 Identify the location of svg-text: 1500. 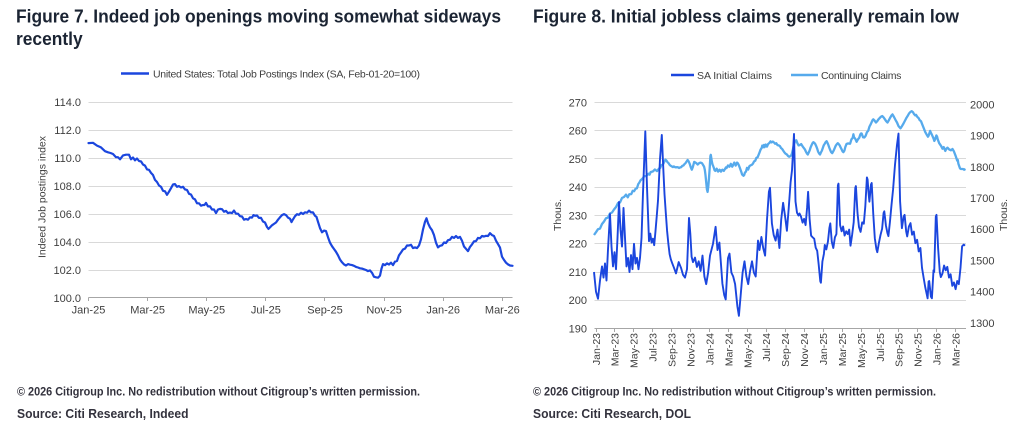
(982, 261).